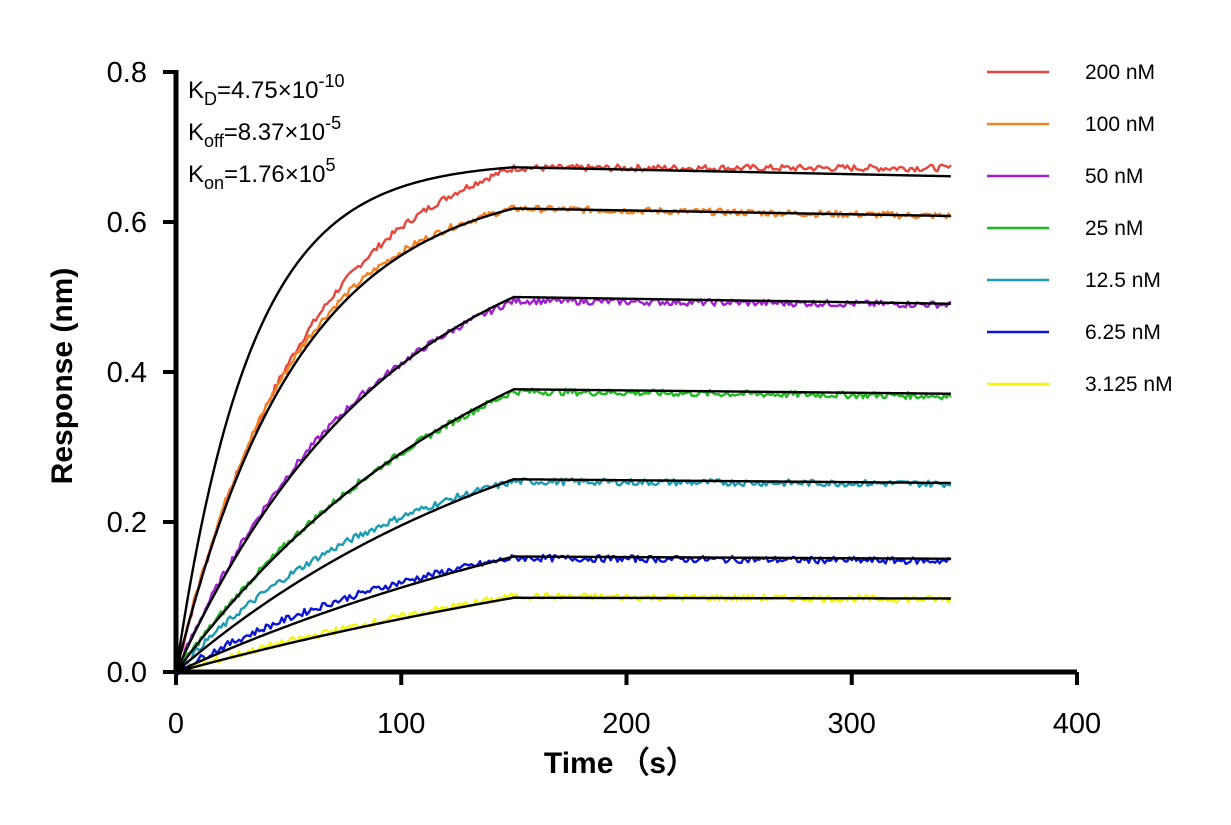 The height and width of the screenshot is (825, 1231). I want to click on x-tick-label: 400, so click(1077, 724).